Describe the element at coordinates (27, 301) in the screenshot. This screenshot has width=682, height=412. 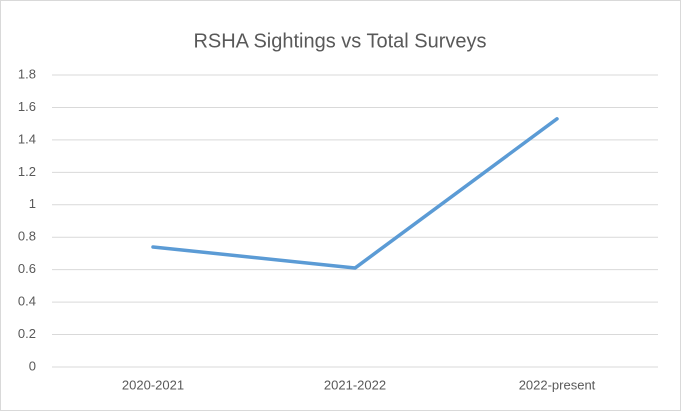
I see `y-tick-label: 0.4` at that location.